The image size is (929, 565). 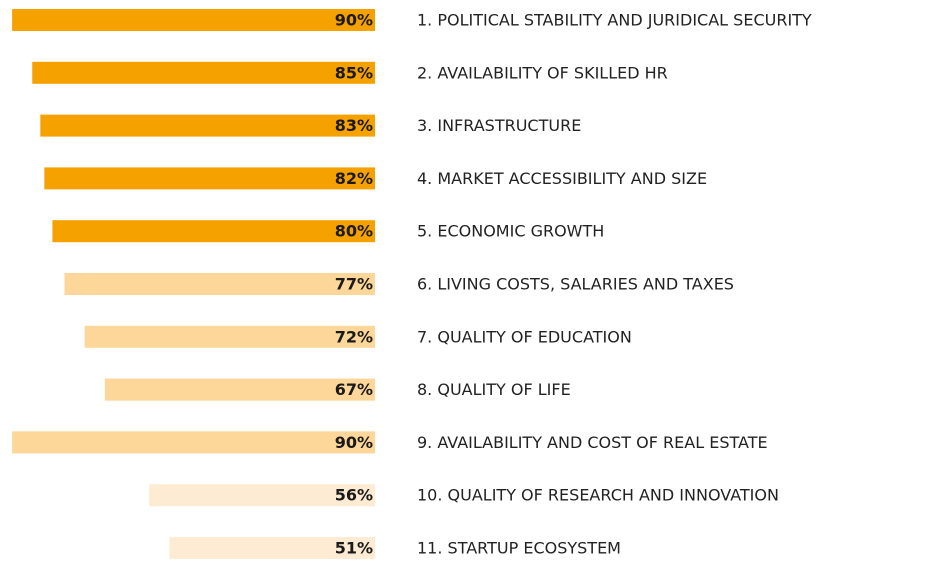 What do you see at coordinates (494, 389) in the screenshot?
I see `category-label: 8. QUALITY OF LIFE` at bounding box center [494, 389].